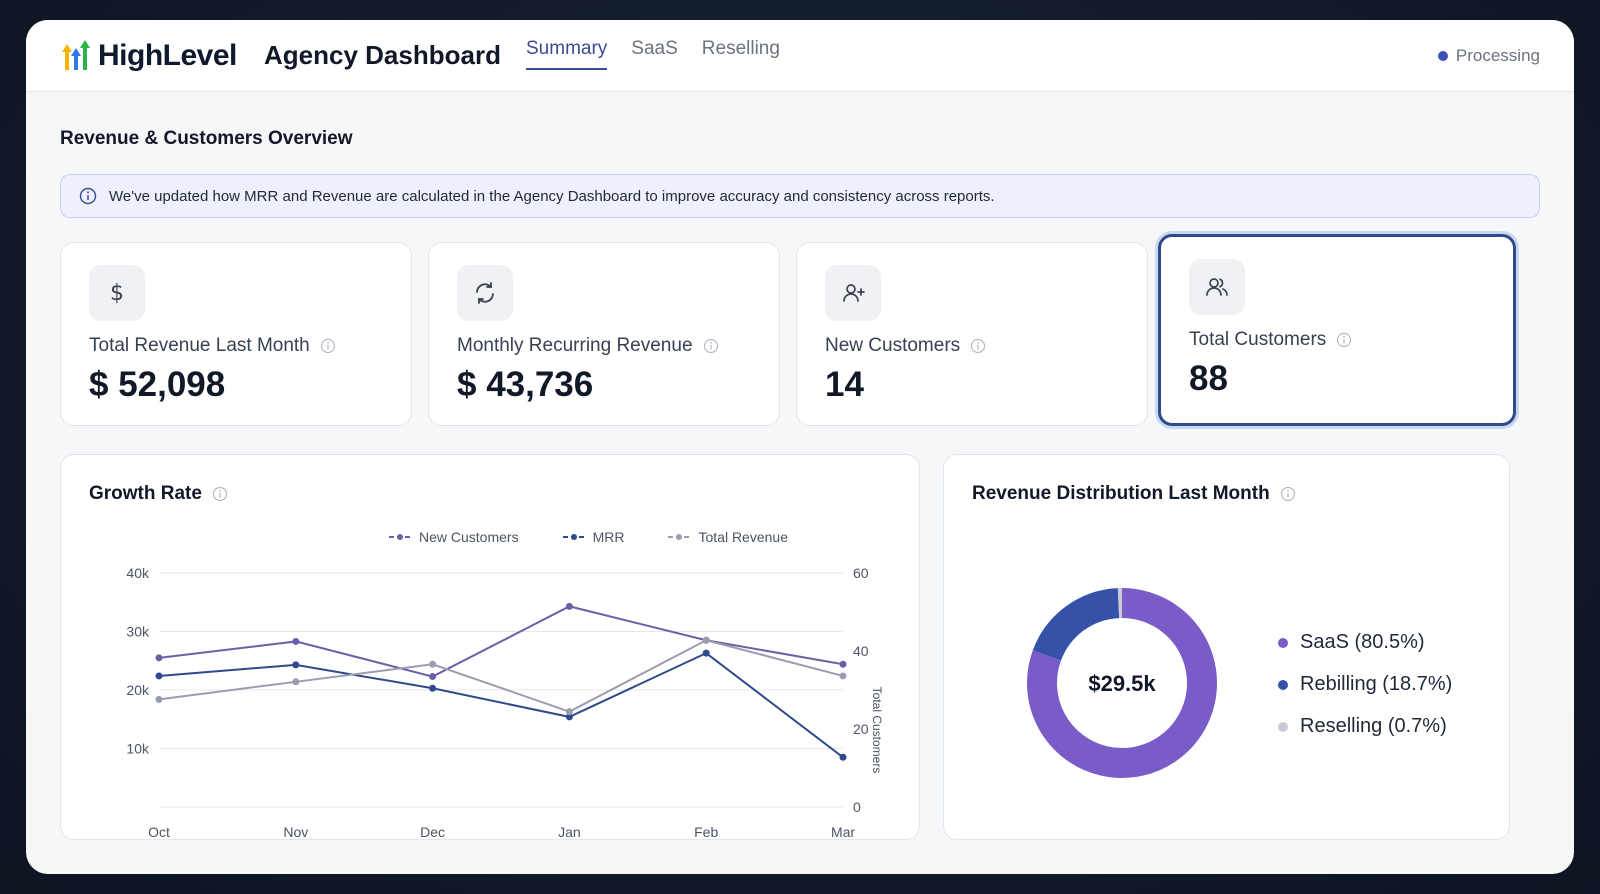 This screenshot has width=1600, height=894. I want to click on y2-tick-label: 20, so click(861, 729).